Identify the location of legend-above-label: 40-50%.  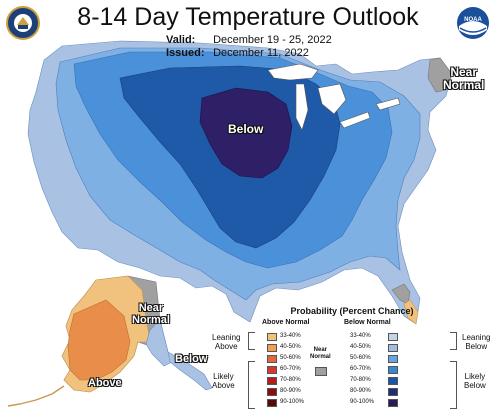
(290, 347).